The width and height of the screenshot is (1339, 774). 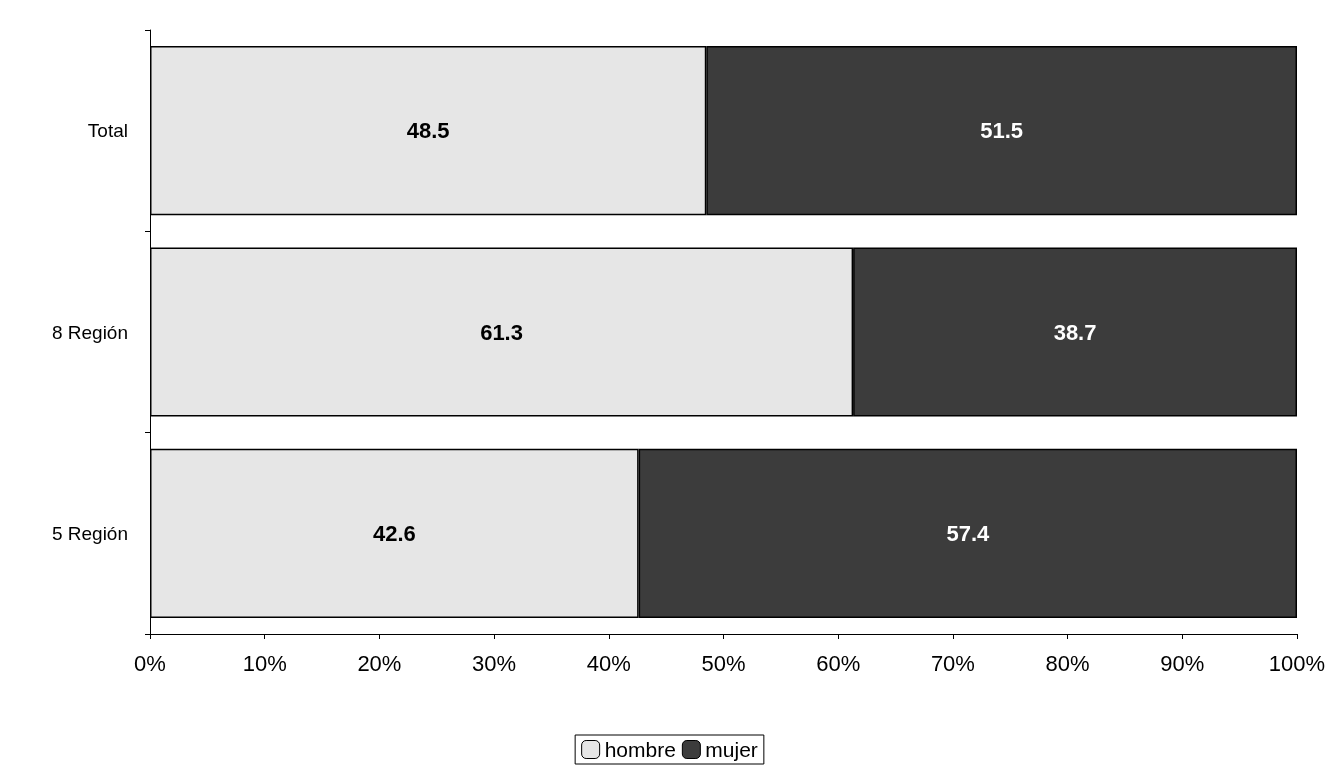 I want to click on x-tick-label: 60%, so click(x=838, y=663).